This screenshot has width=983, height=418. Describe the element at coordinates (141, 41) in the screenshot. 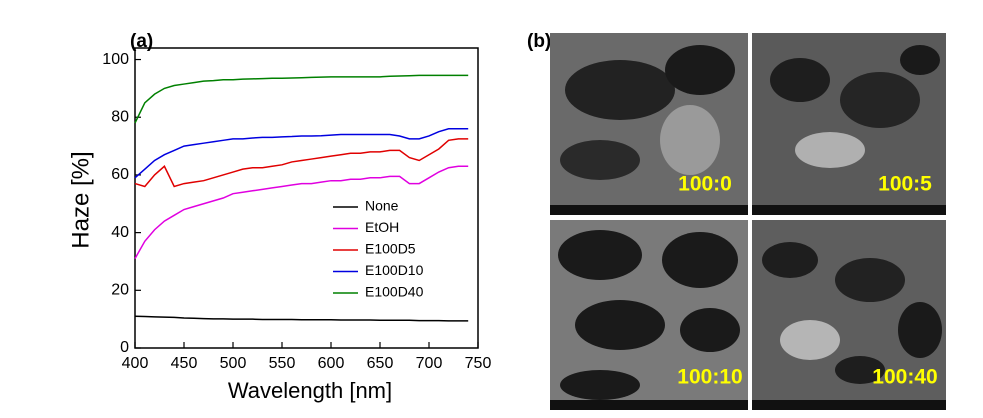

I see `panel-label: (a)` at that location.